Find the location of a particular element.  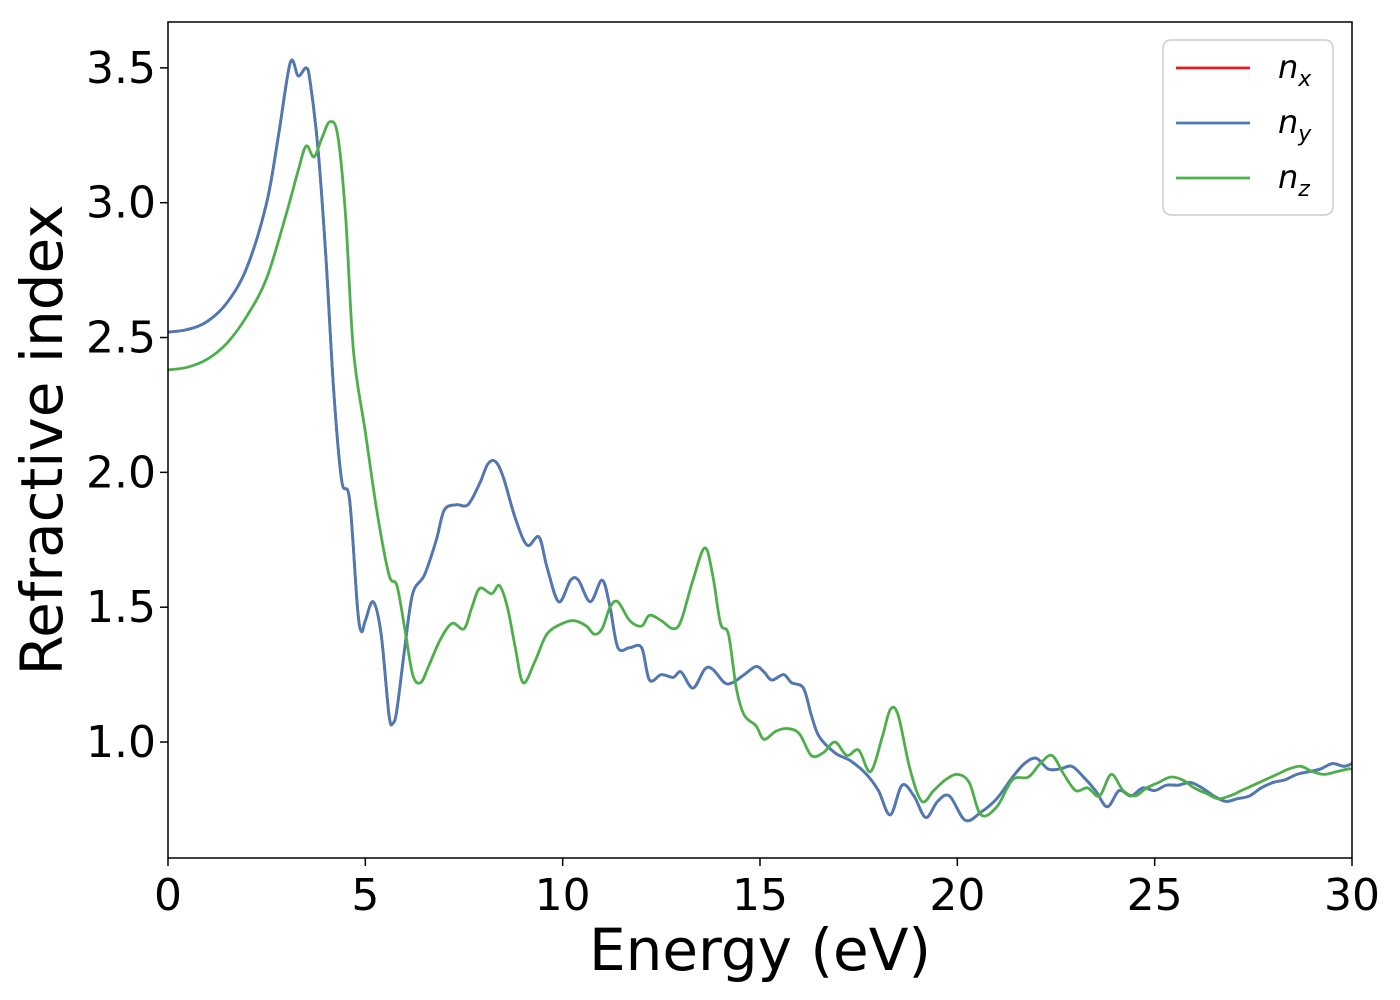

x-tick-label: 30 is located at coordinates (1352, 895).